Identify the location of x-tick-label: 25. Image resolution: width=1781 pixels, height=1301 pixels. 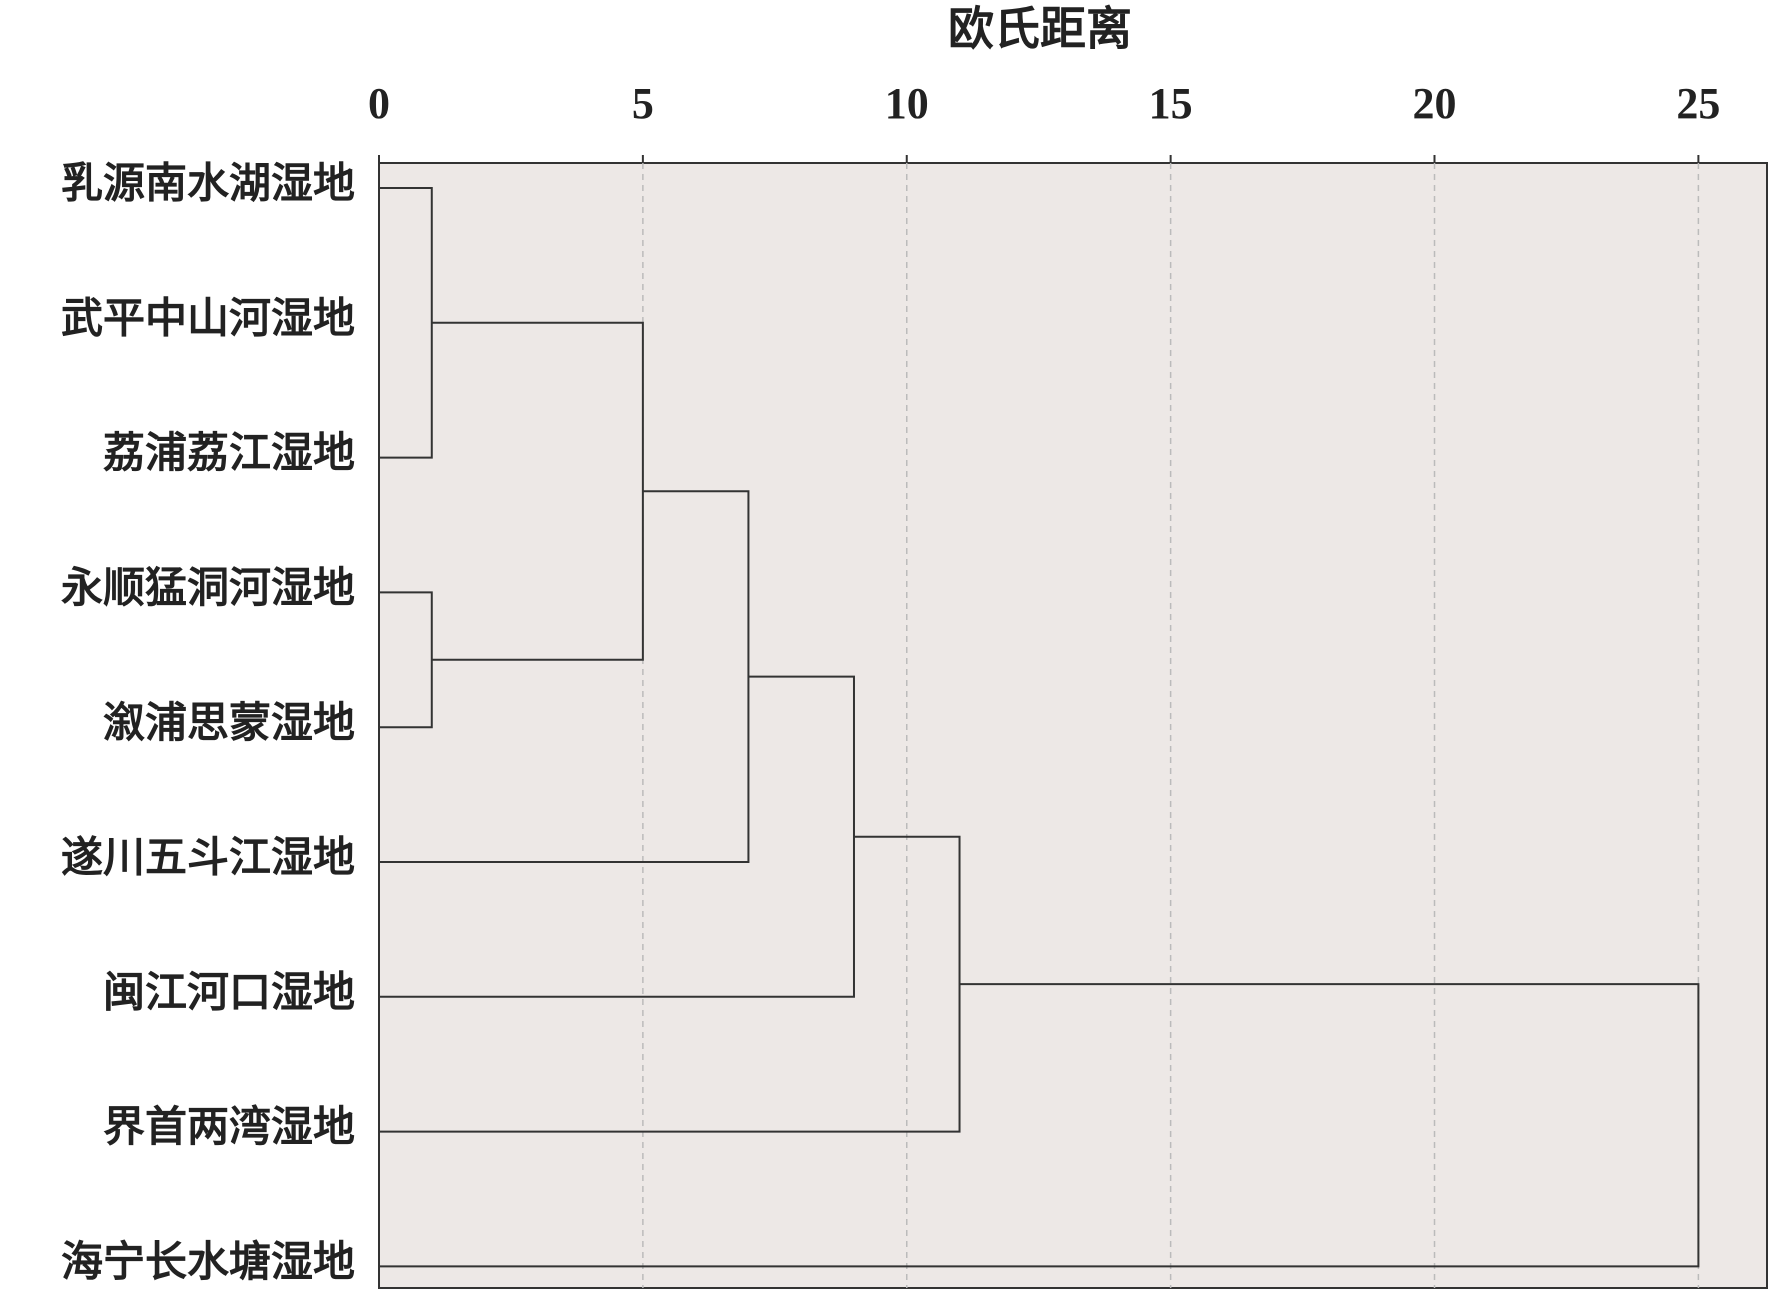
(1698, 103).